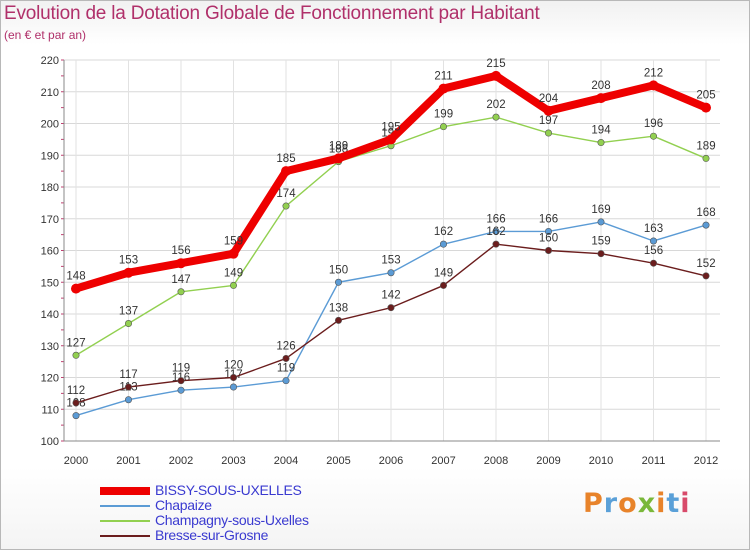  I want to click on y-tick-label: 120, so click(50, 379).